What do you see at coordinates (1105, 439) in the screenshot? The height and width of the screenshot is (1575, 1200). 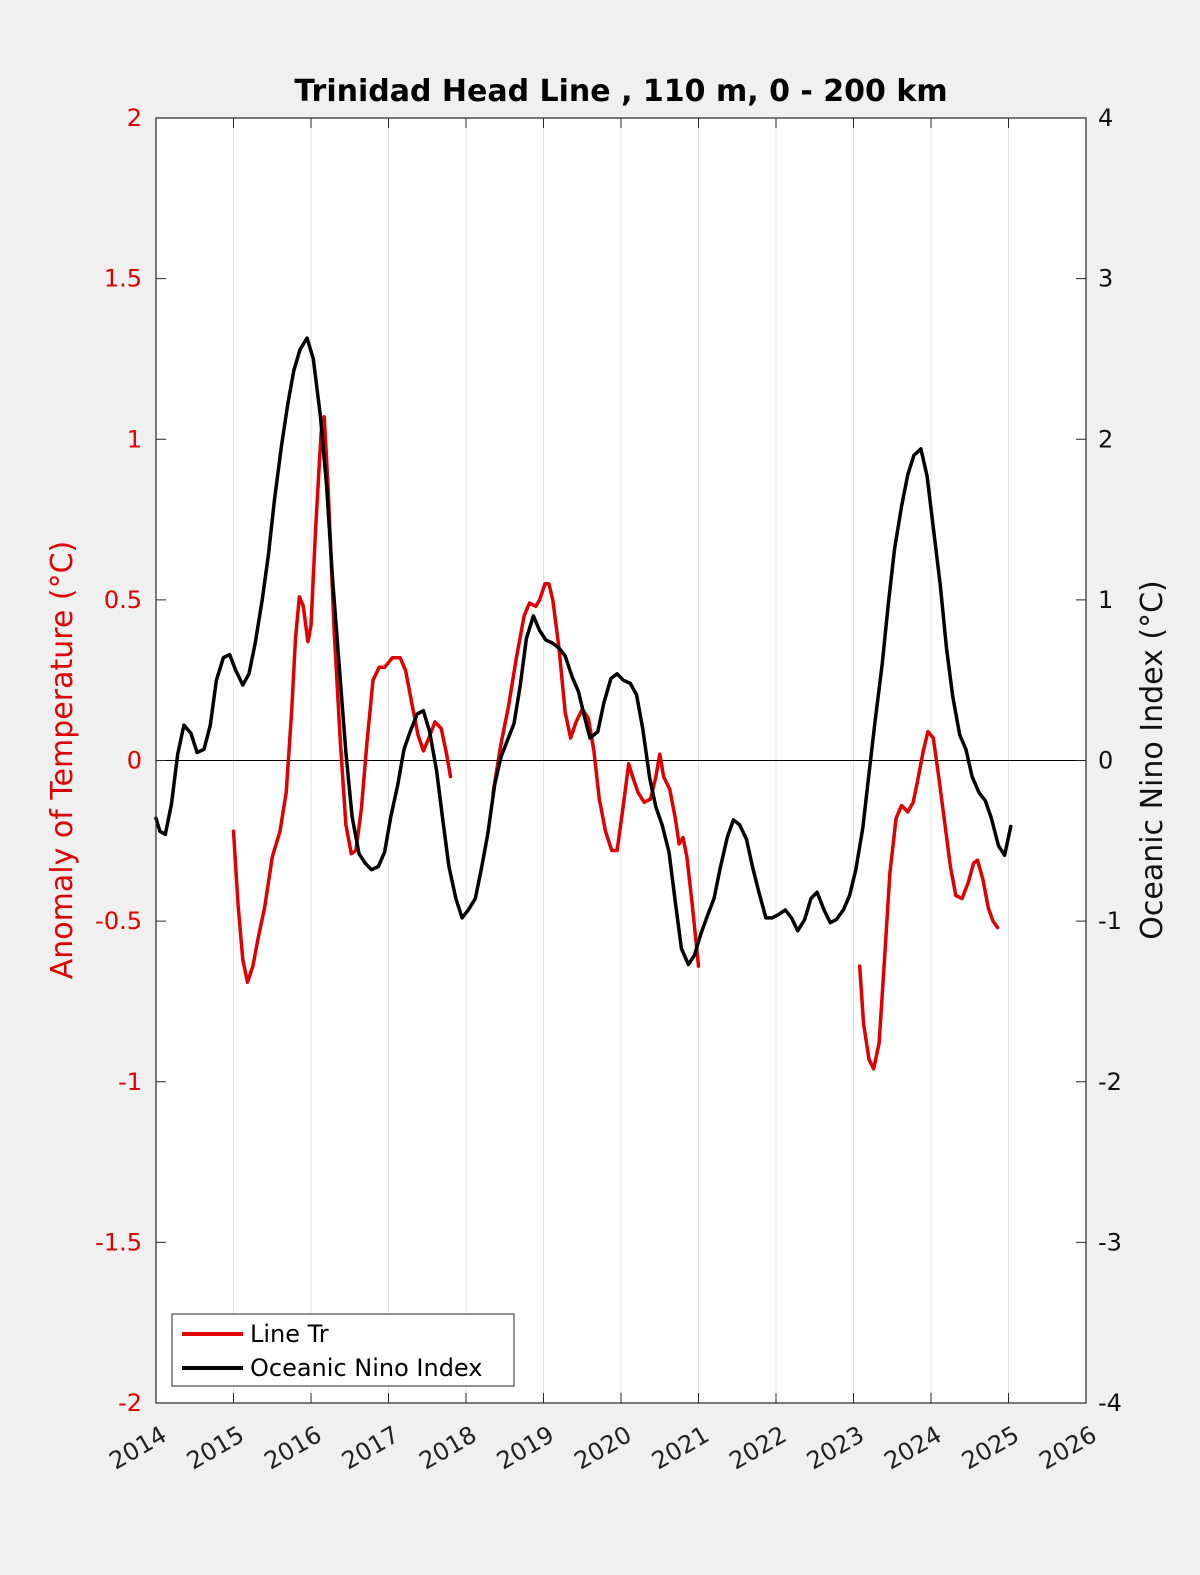 I see `y-tick-label-right: 2` at bounding box center [1105, 439].